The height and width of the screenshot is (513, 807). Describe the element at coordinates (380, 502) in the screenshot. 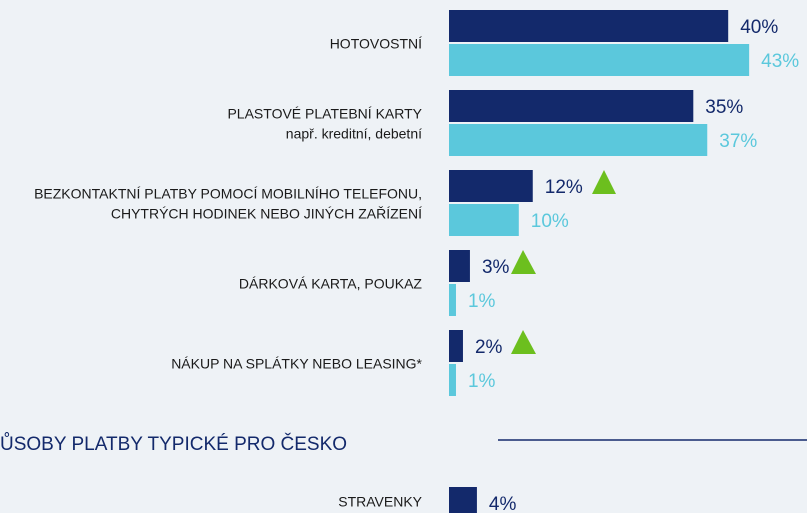

I see `category-label: STRAVENKY` at that location.